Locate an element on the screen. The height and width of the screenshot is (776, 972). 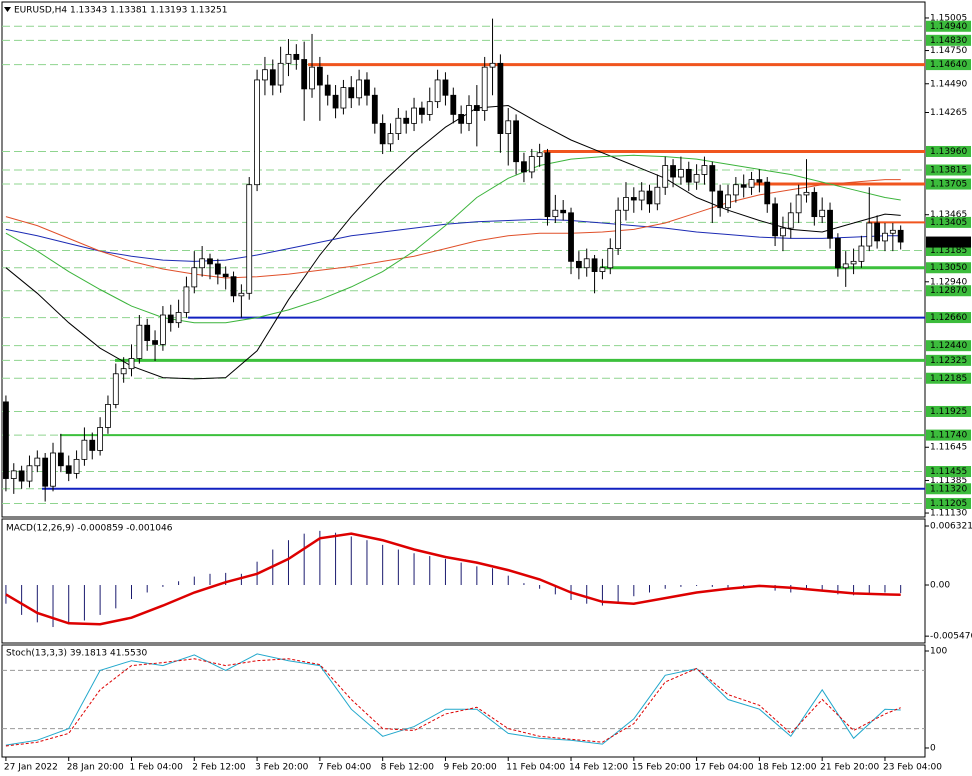
level-label: 1.12440 is located at coordinates (948, 346).